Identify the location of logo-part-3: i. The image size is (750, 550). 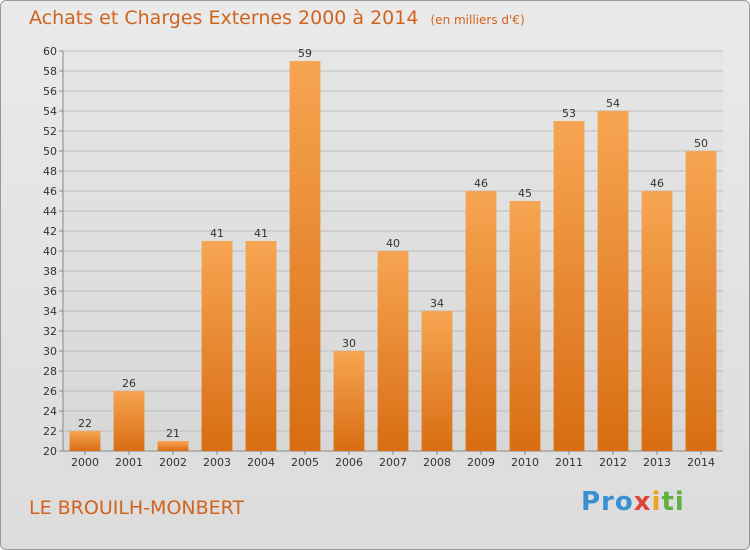
(656, 502).